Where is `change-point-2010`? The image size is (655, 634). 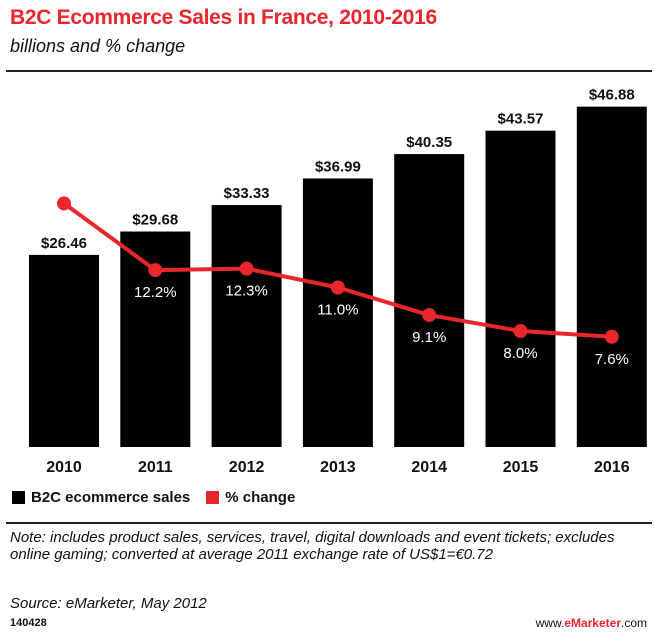
change-point-2010 is located at coordinates (64, 203).